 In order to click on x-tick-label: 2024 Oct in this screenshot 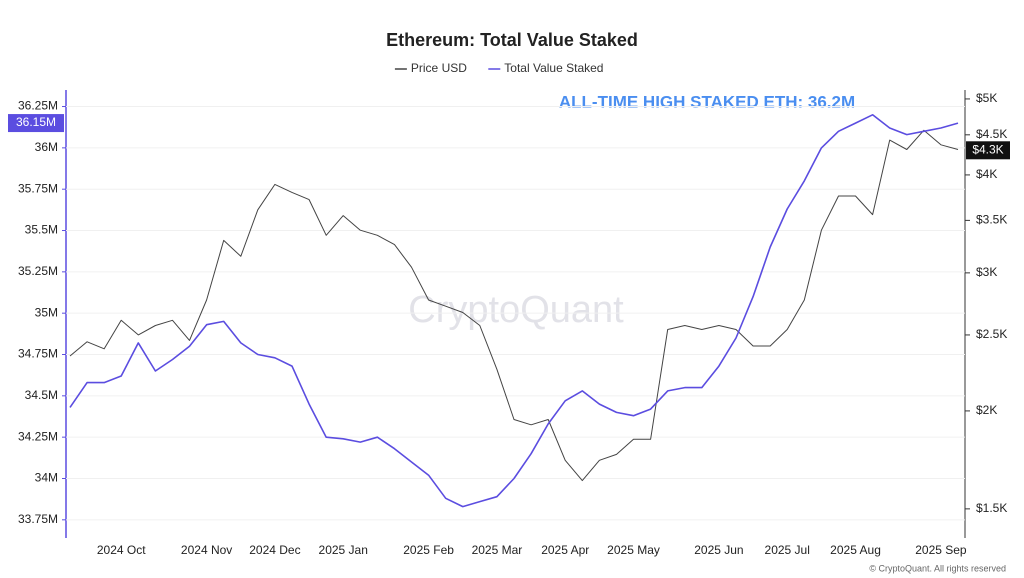, I will do `click(121, 550)`.